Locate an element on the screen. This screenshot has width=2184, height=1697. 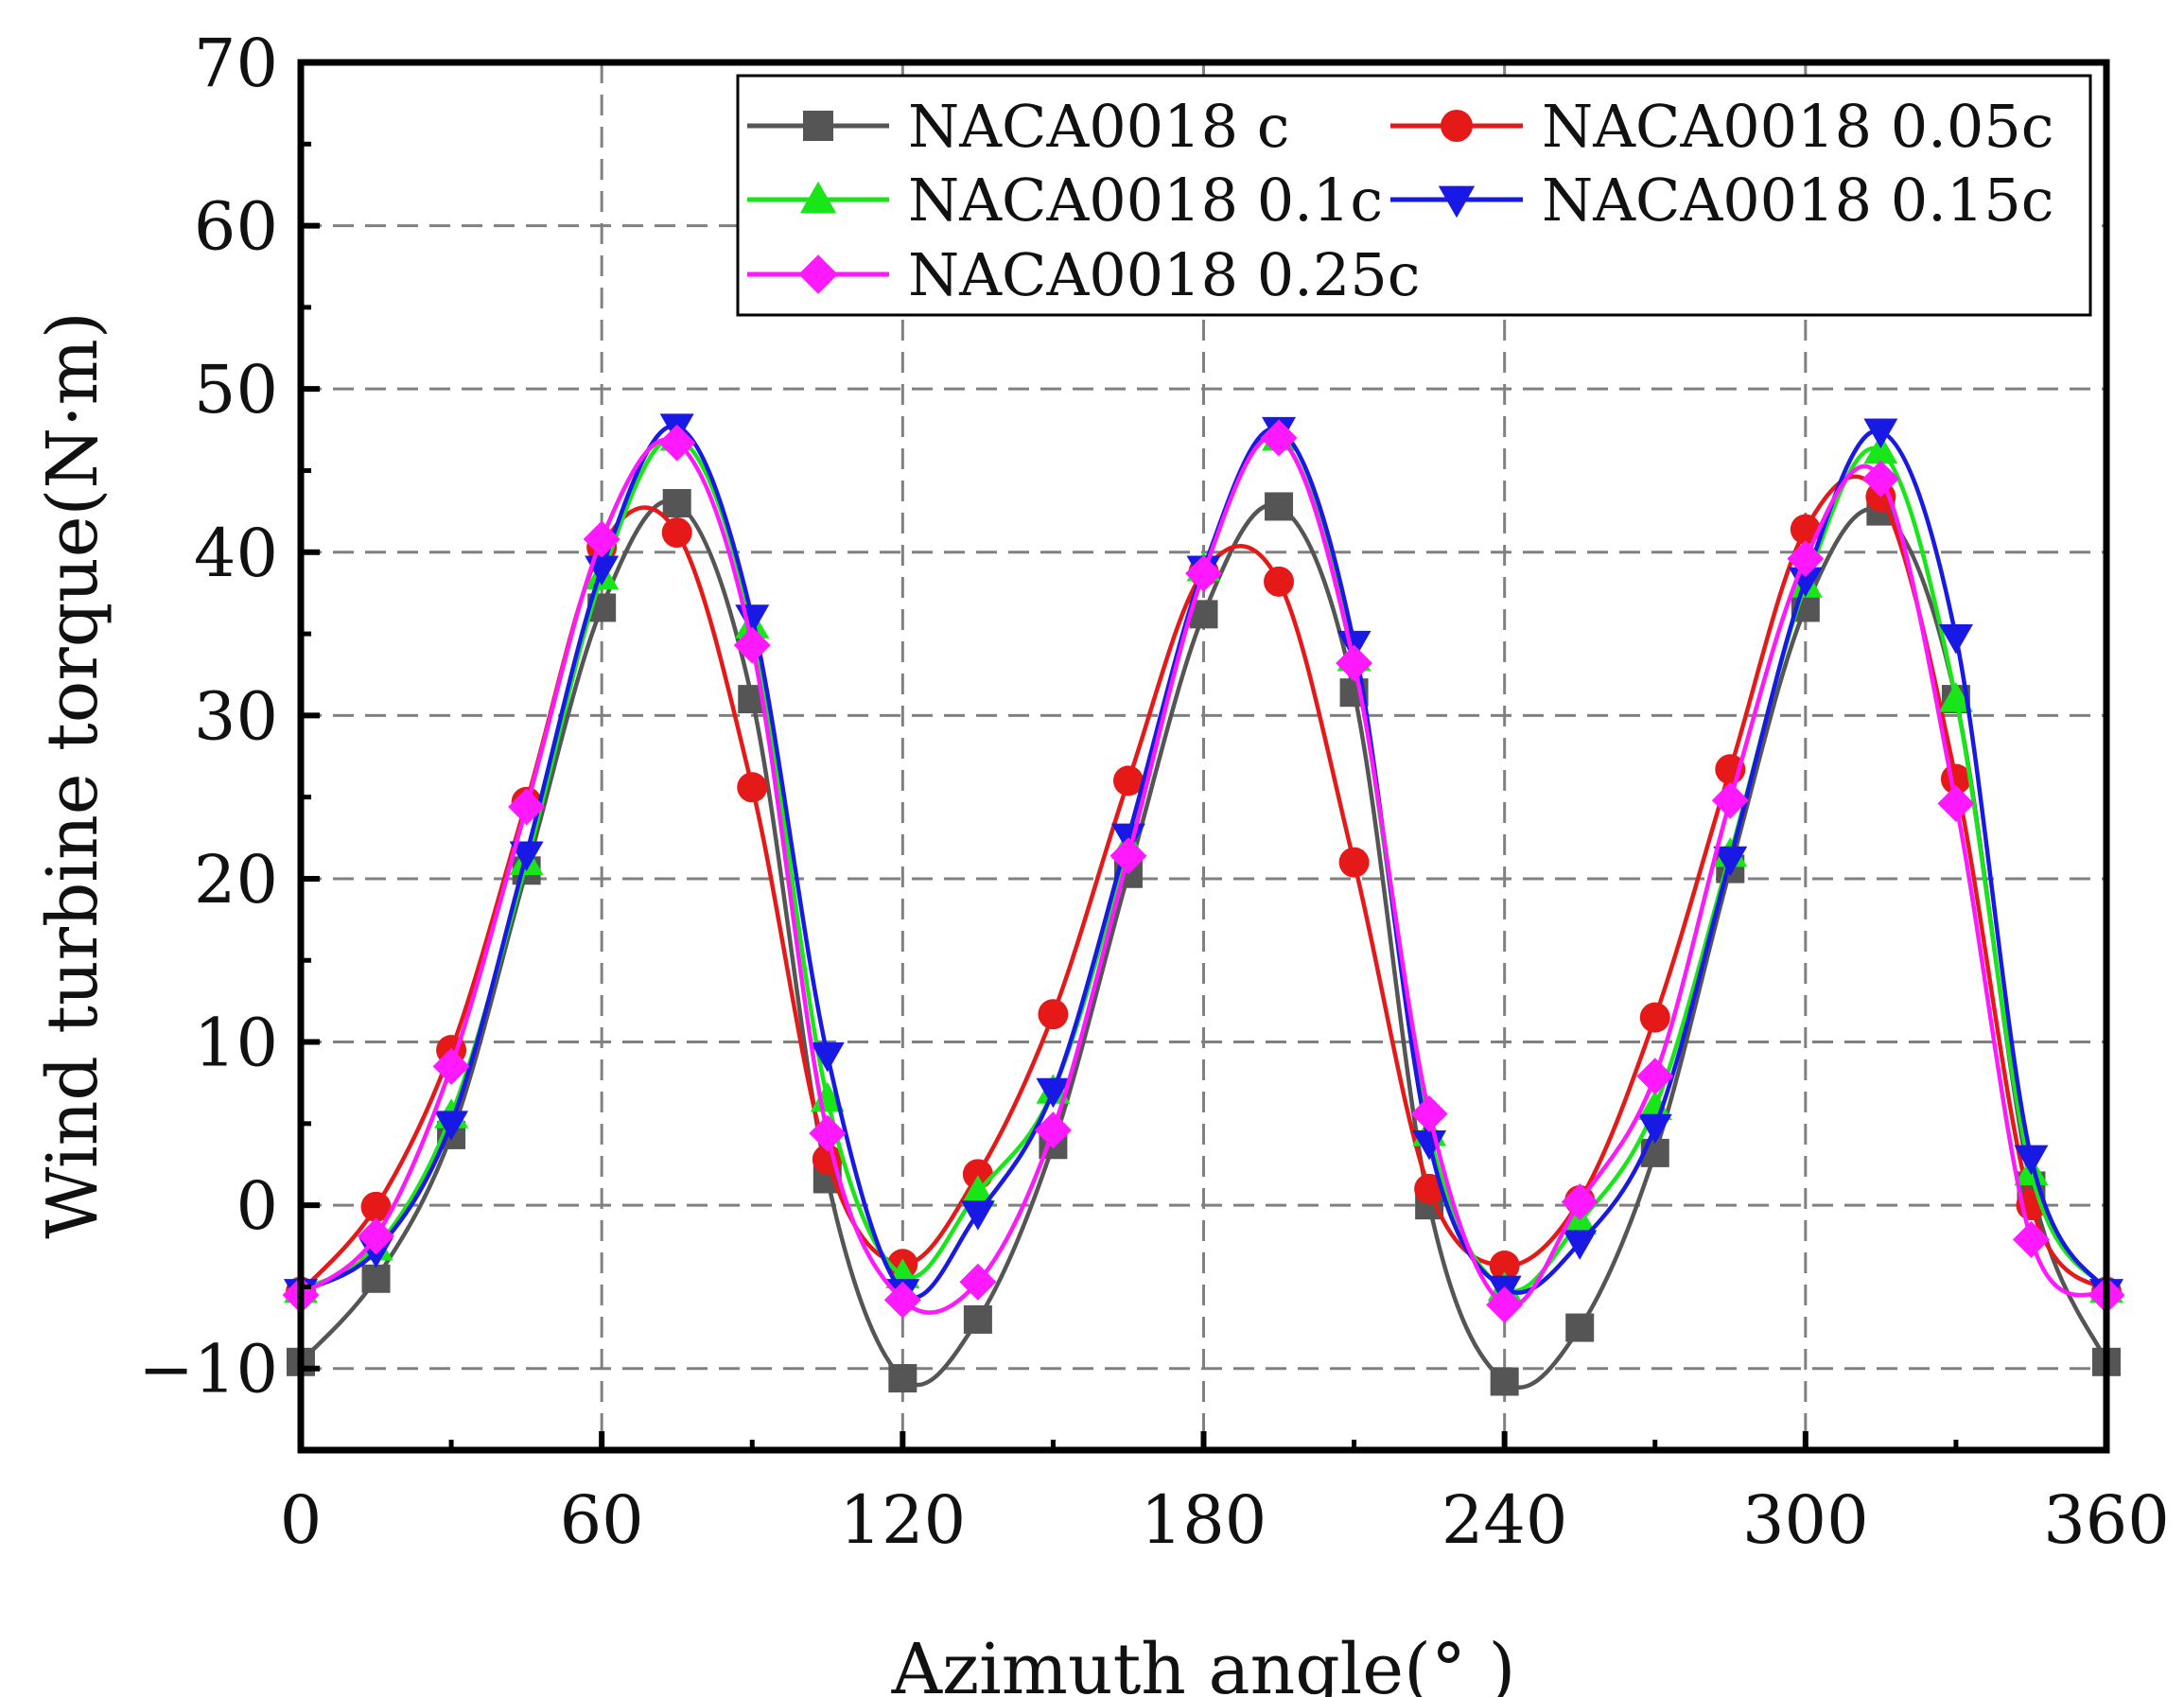
legend-item-naca0018-c: NACA0018 c is located at coordinates (1018, 126).